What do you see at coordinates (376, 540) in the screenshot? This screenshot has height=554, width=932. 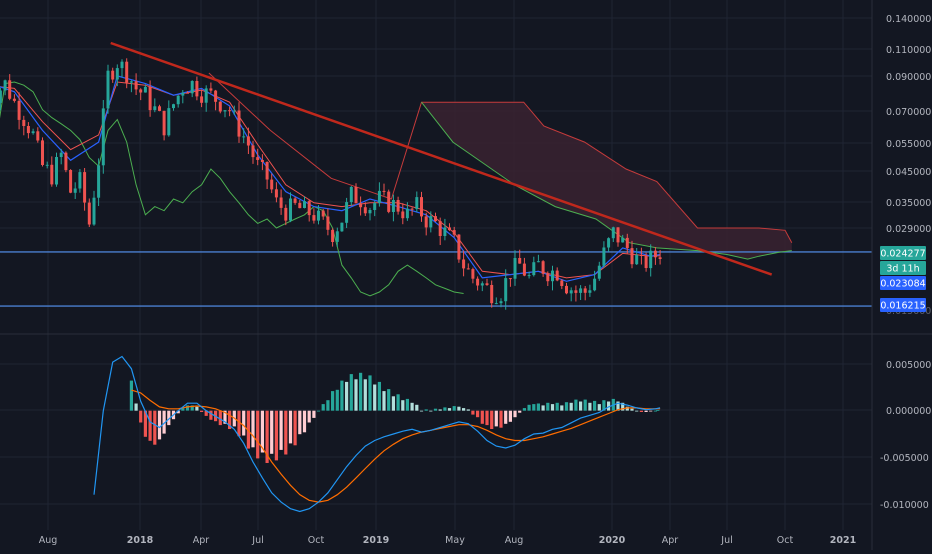 I see `time-tick-label: 2019` at bounding box center [376, 540].